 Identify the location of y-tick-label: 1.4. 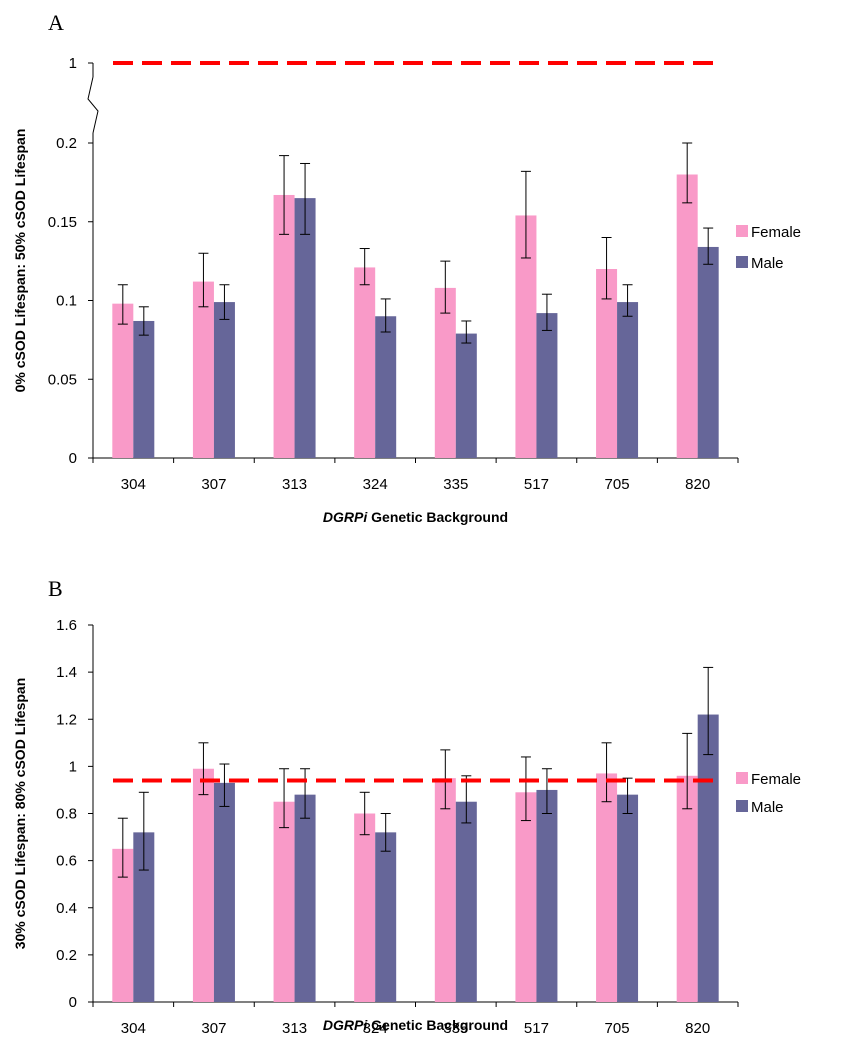
(66, 672).